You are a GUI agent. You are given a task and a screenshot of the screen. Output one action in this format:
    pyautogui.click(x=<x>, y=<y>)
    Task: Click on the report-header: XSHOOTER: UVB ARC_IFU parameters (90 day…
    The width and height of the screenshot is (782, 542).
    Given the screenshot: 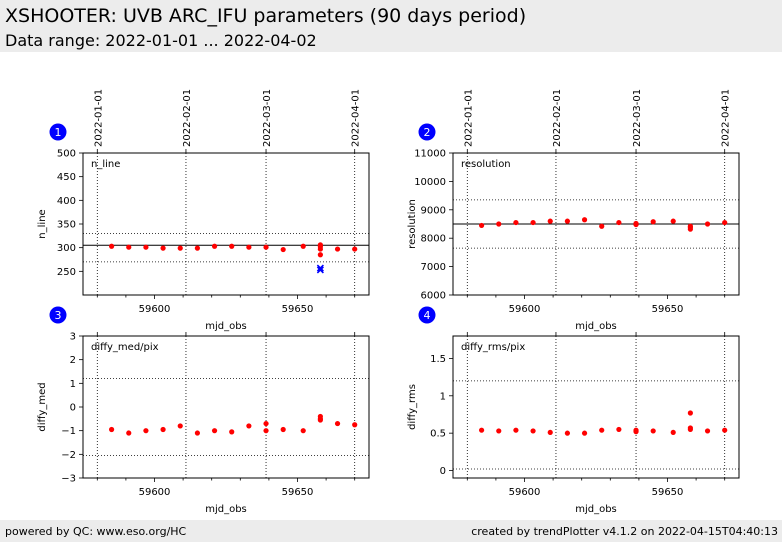 What is the action you would take?
    pyautogui.click(x=391, y=26)
    